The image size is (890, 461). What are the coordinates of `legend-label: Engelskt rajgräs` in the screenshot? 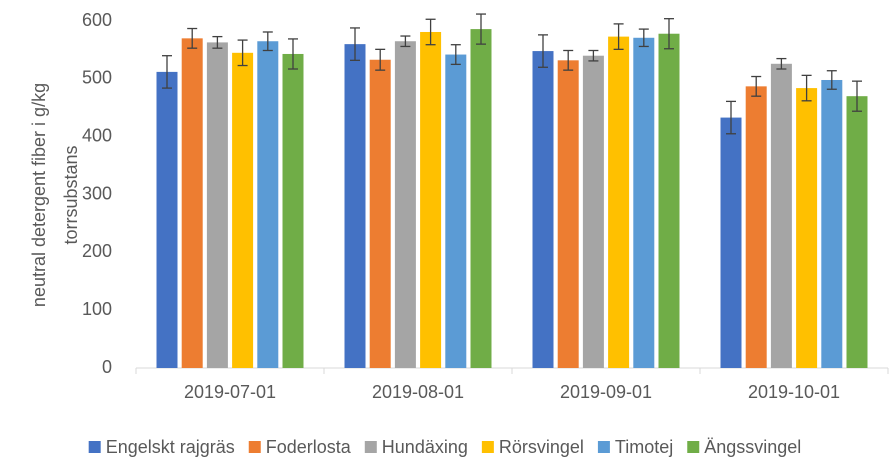 It's located at (170, 447).